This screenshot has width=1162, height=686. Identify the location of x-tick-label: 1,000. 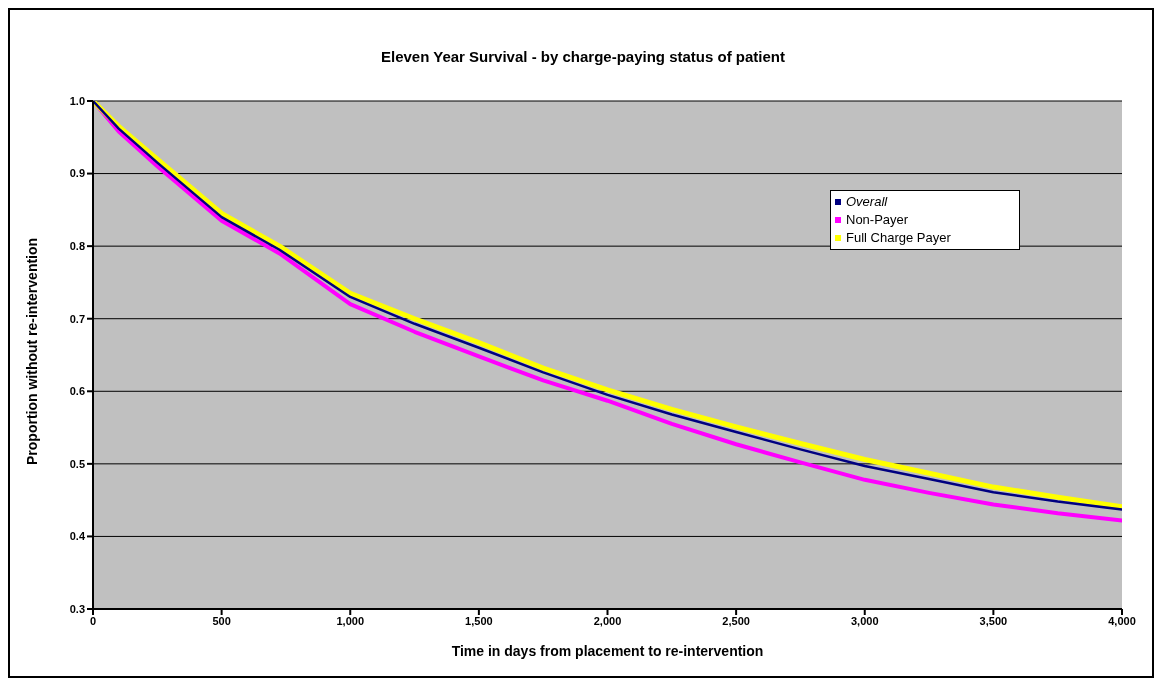
(350, 620).